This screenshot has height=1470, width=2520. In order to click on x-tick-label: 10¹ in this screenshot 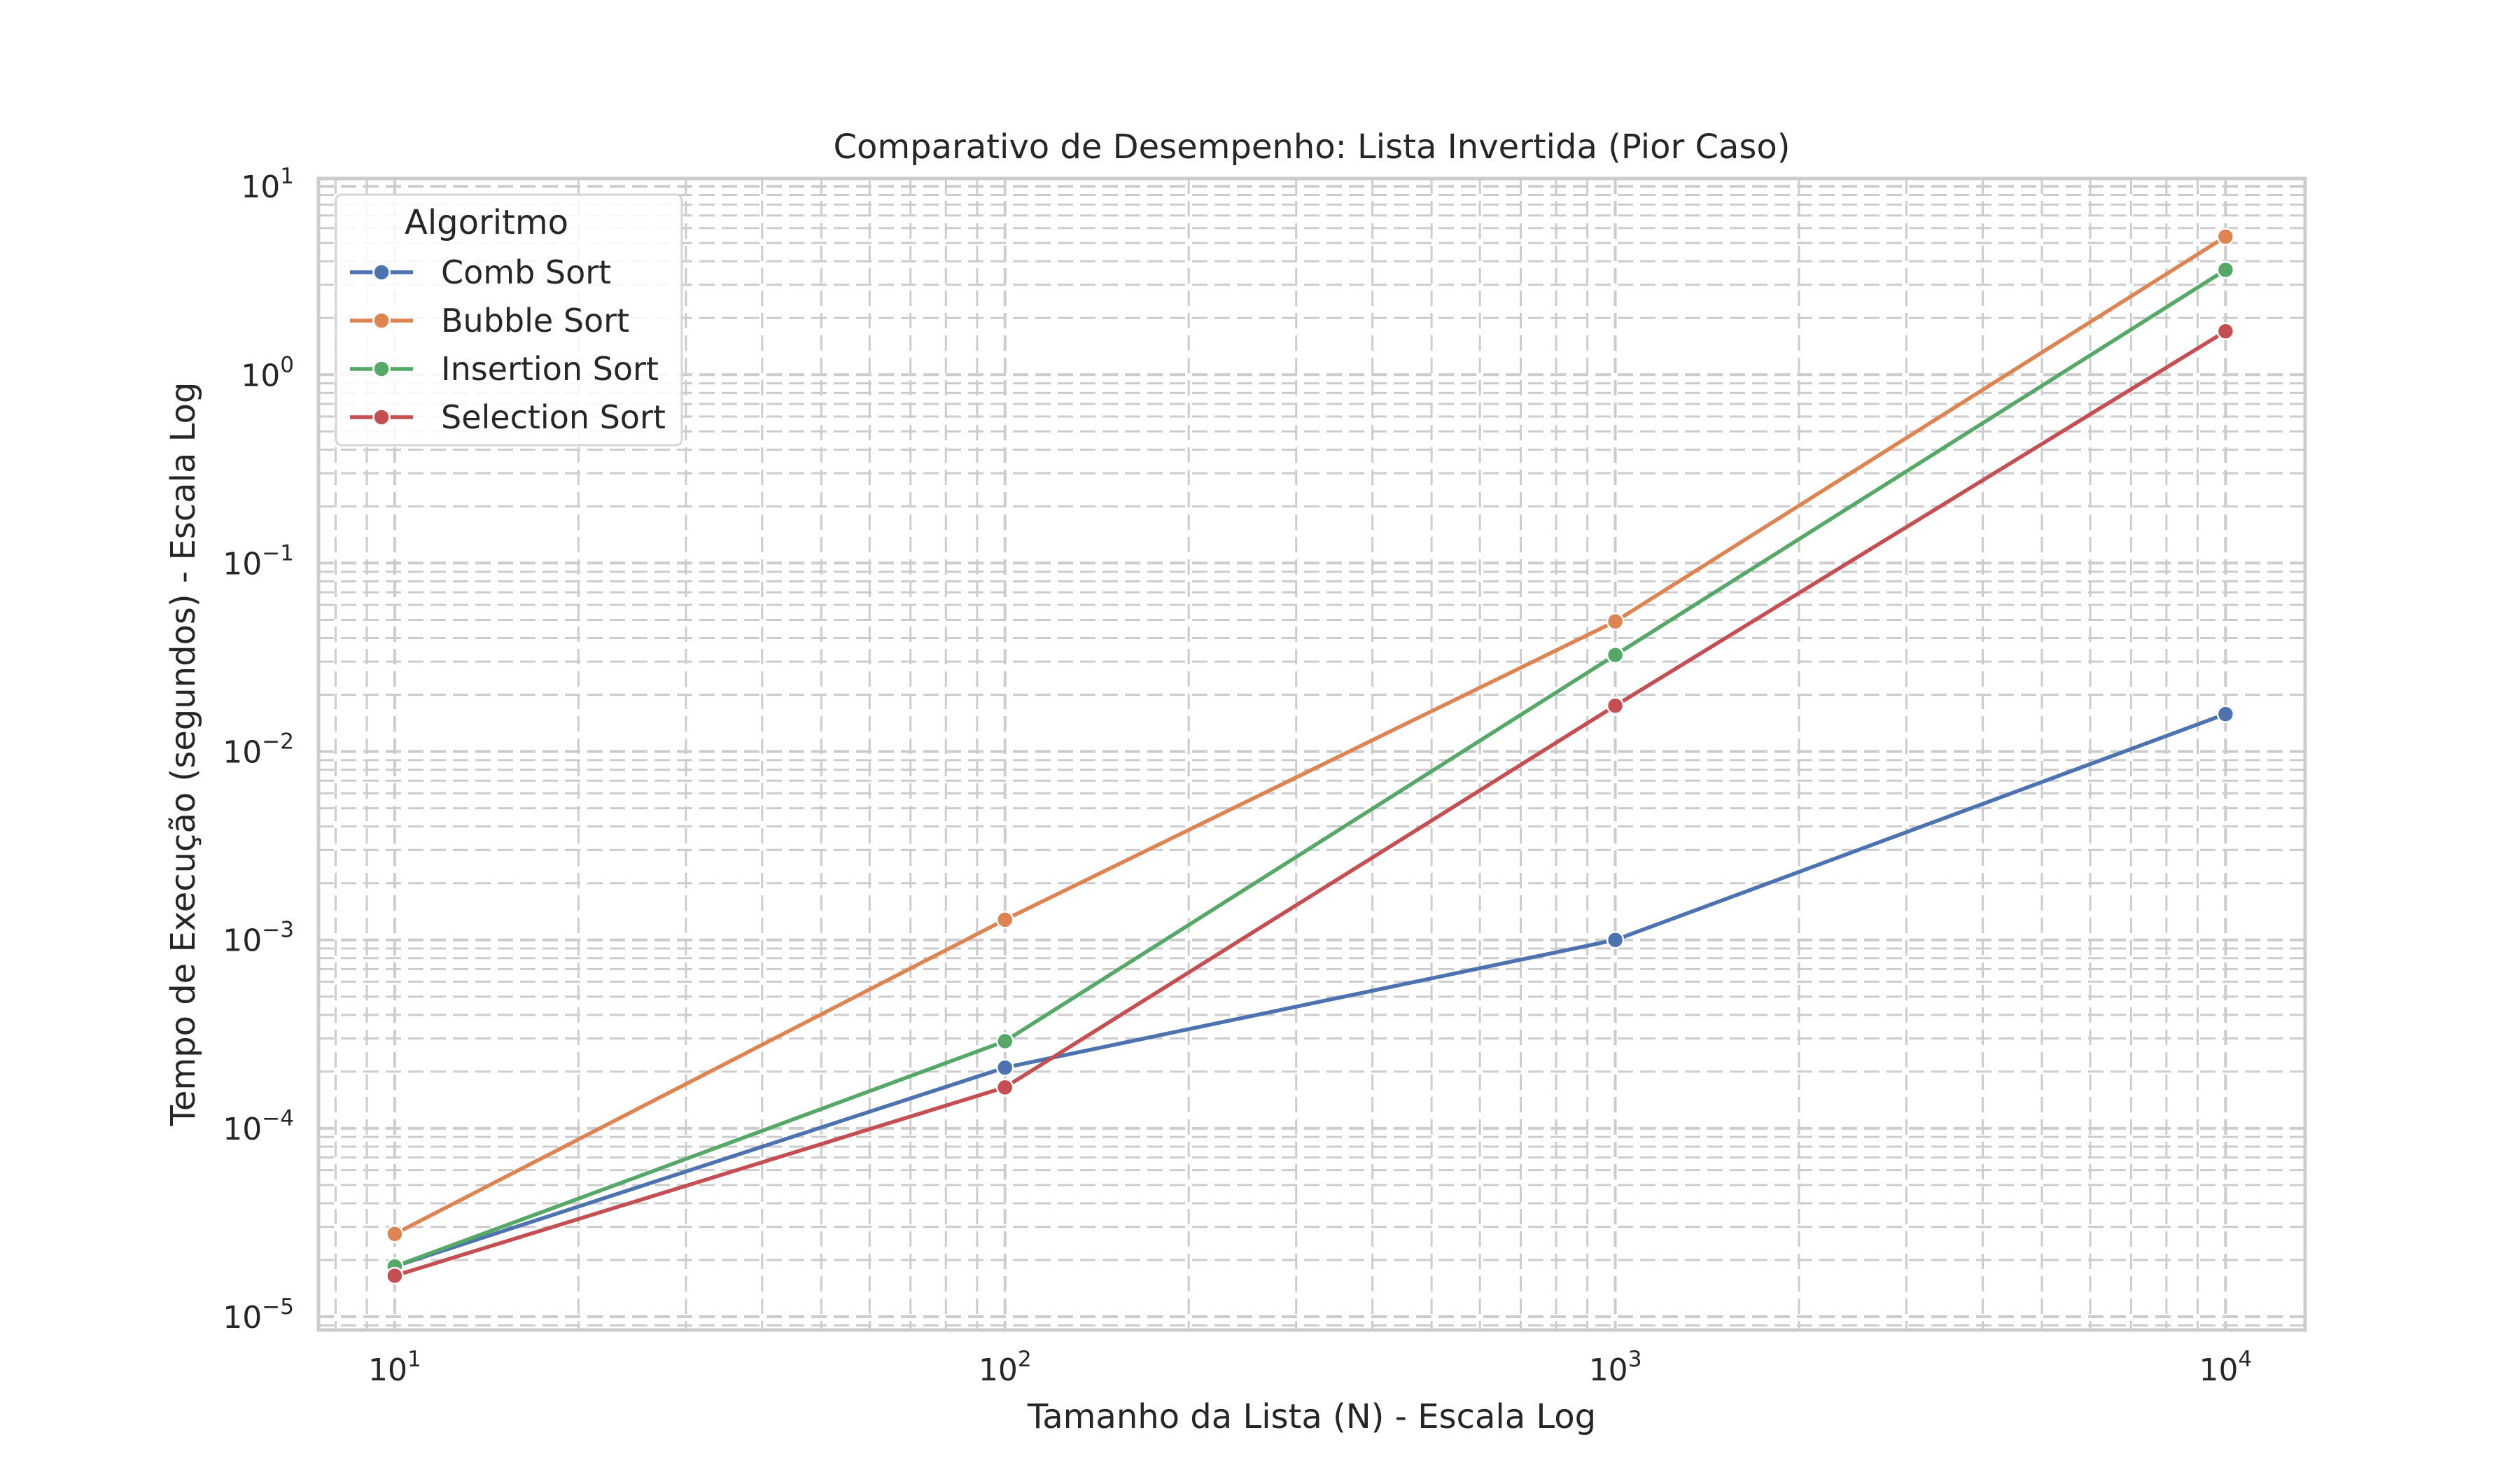, I will do `click(394, 1367)`.